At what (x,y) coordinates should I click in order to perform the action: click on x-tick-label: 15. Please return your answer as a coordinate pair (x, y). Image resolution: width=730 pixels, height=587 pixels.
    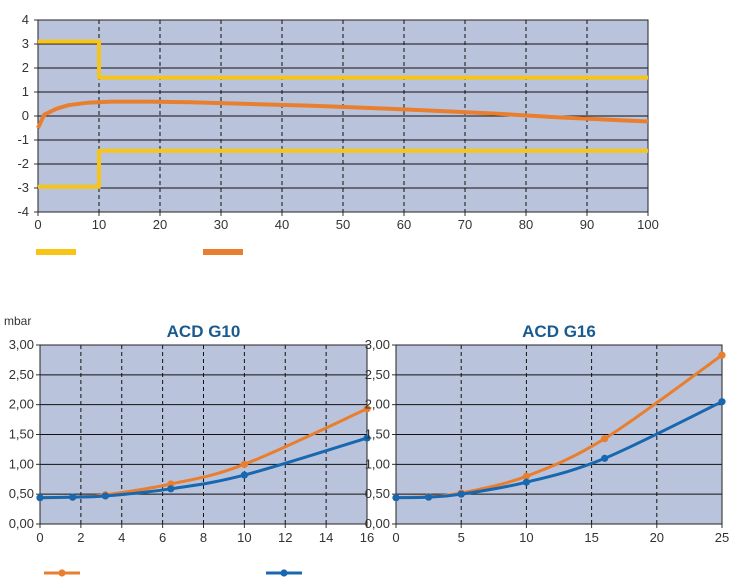
    Looking at the image, I should click on (591, 537).